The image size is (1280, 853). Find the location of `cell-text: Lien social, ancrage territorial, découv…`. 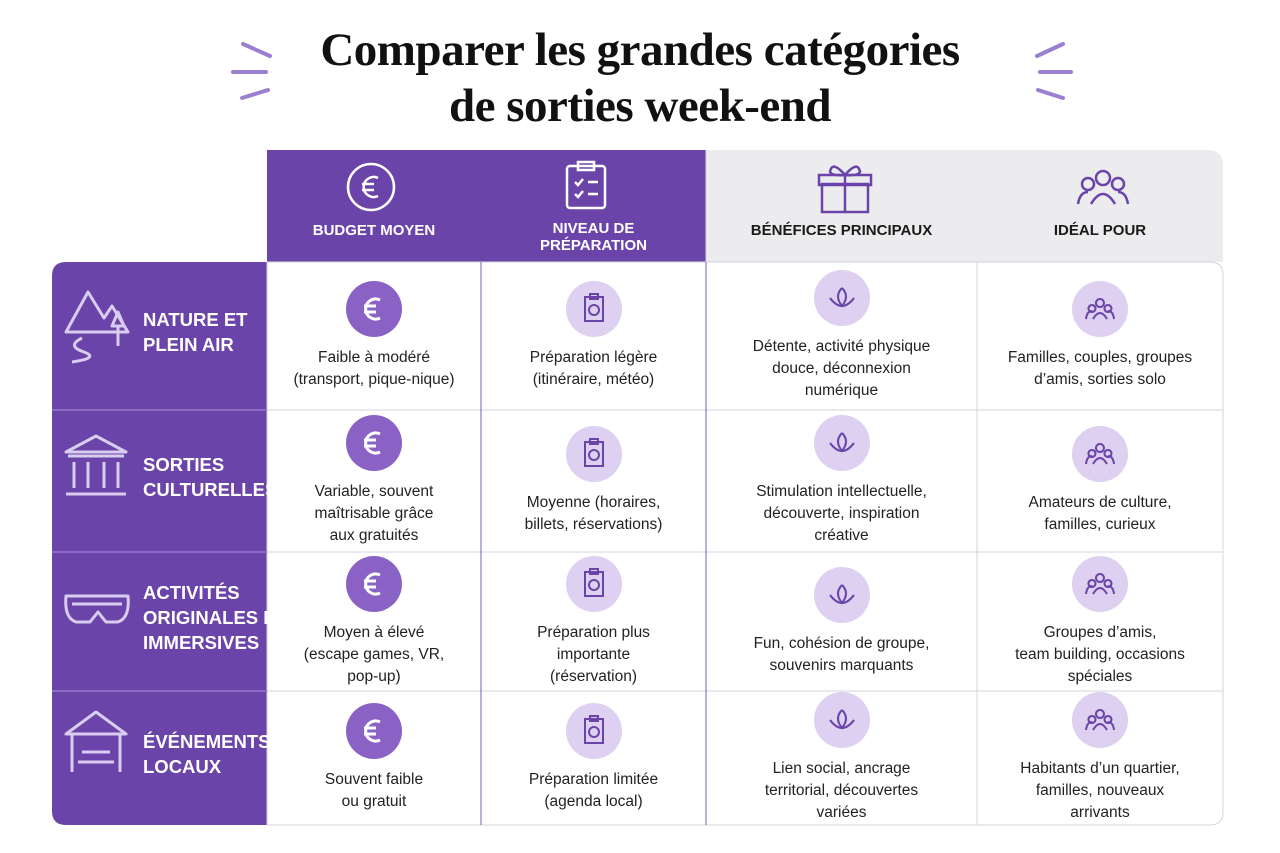

cell-text: Lien social, ancrage territorial, découv… is located at coordinates (841, 790).